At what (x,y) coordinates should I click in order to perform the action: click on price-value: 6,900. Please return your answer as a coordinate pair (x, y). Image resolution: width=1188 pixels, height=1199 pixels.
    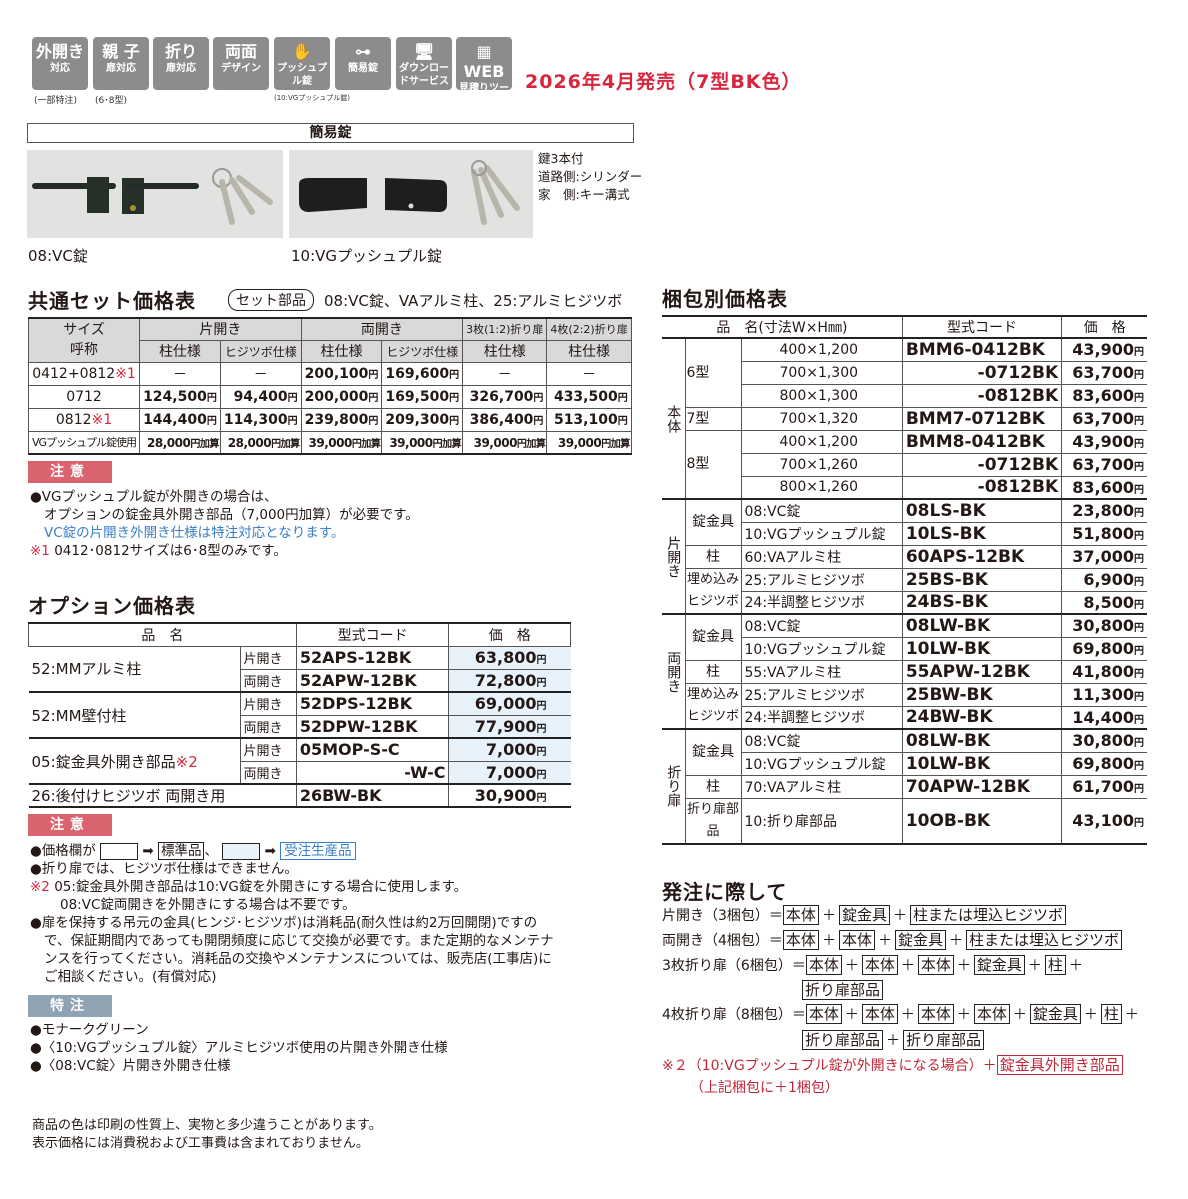
    Looking at the image, I should click on (1108, 579).